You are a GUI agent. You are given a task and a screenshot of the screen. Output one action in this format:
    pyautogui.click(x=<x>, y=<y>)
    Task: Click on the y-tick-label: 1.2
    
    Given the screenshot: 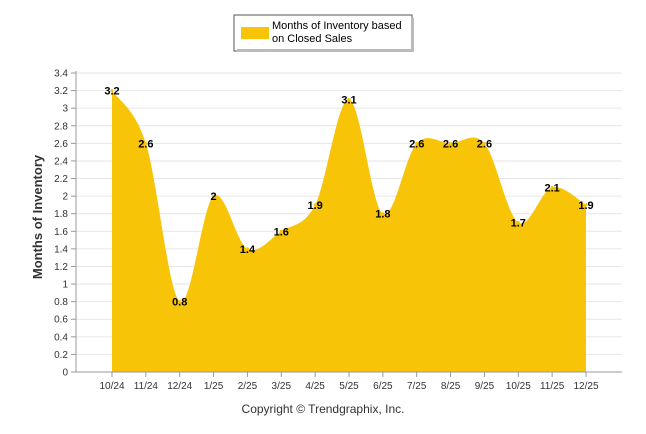 What is the action you would take?
    pyautogui.click(x=61, y=267)
    